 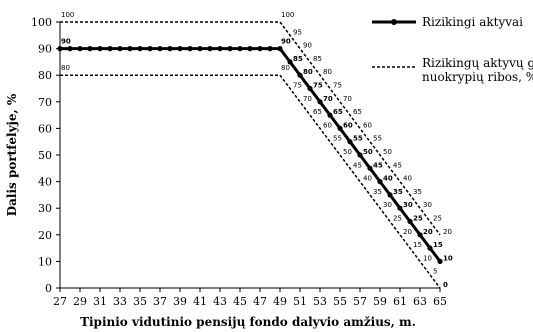 What do you see at coordinates (320, 301) in the screenshot?
I see `x-tick-label: 53` at bounding box center [320, 301].